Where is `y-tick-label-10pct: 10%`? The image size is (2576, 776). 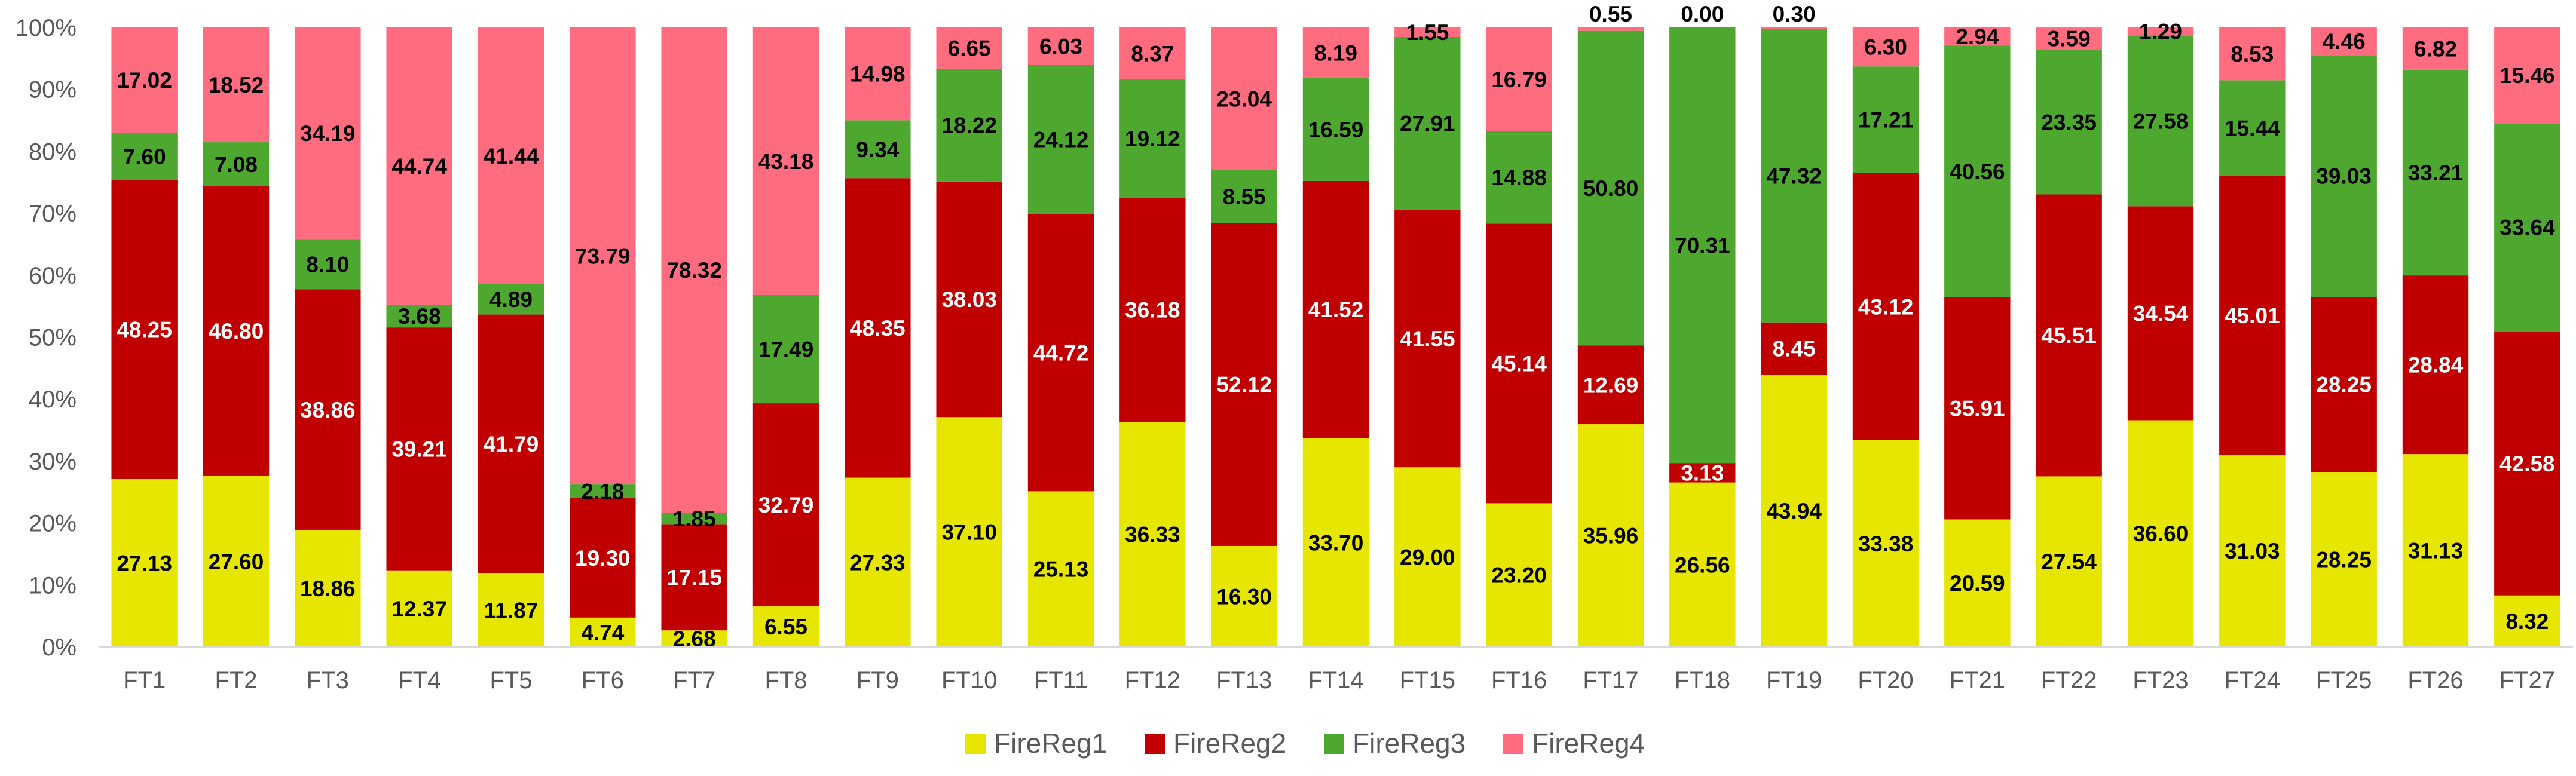
y-tick-label-10pct: 10% is located at coordinates (53, 586).